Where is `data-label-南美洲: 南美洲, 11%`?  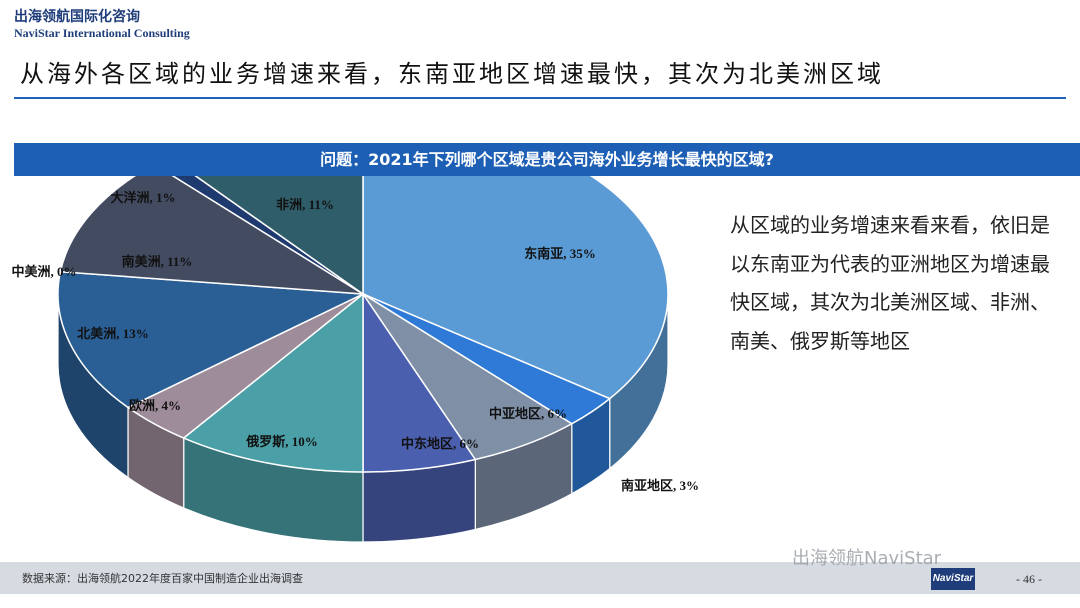 data-label-南美洲: 南美洲, 11% is located at coordinates (157, 261).